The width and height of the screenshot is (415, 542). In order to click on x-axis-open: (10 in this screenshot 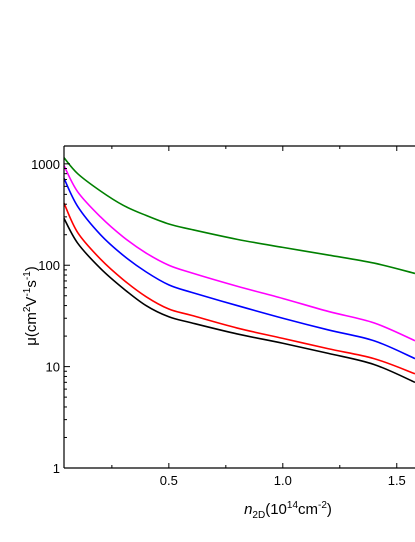, I will do `click(276, 509)`.